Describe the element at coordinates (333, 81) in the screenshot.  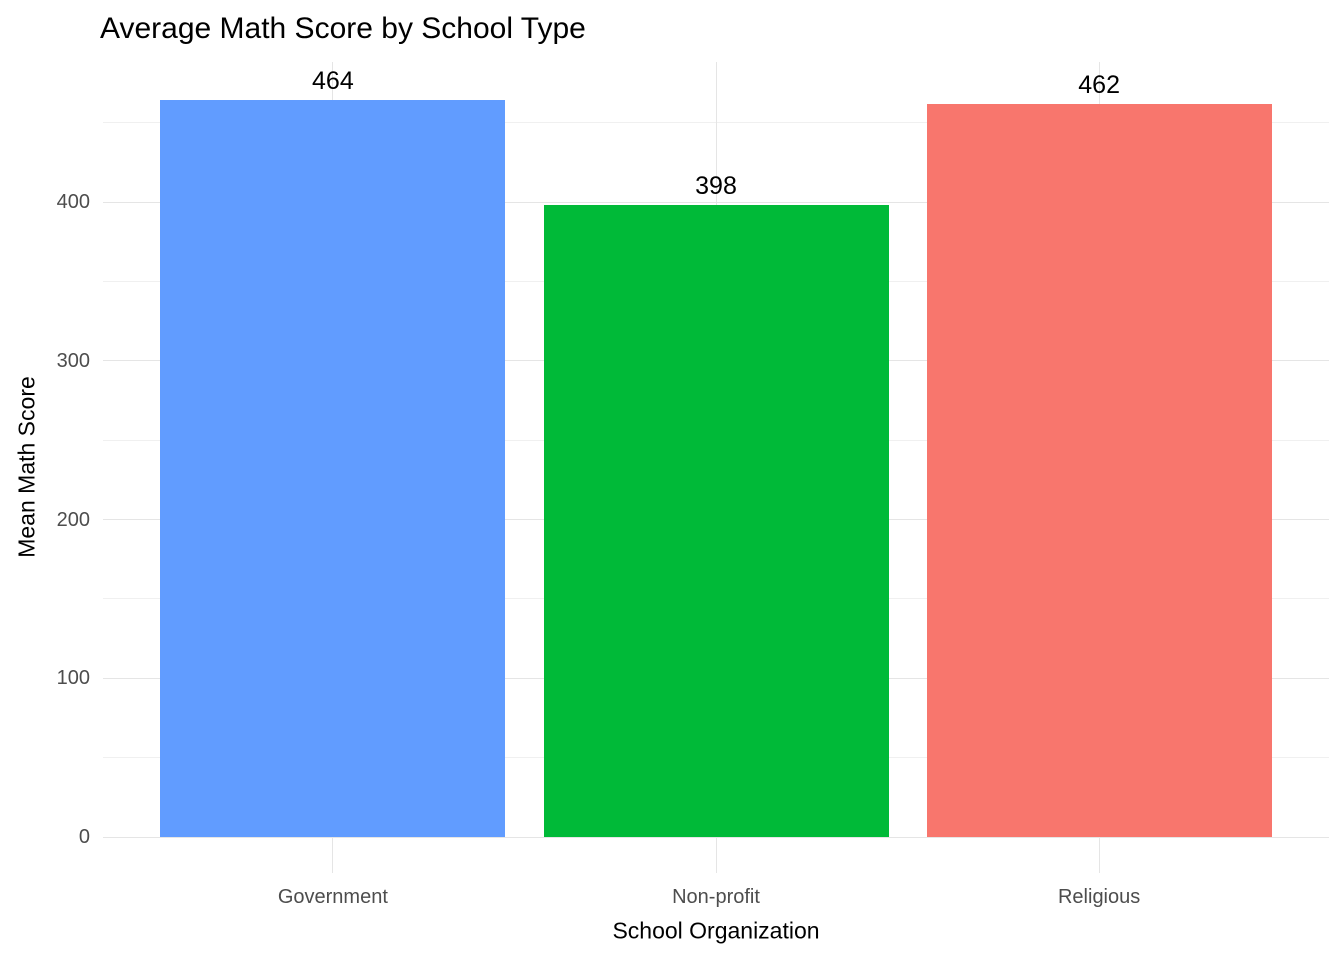
I see `bar-value-label-government: 464` at that location.